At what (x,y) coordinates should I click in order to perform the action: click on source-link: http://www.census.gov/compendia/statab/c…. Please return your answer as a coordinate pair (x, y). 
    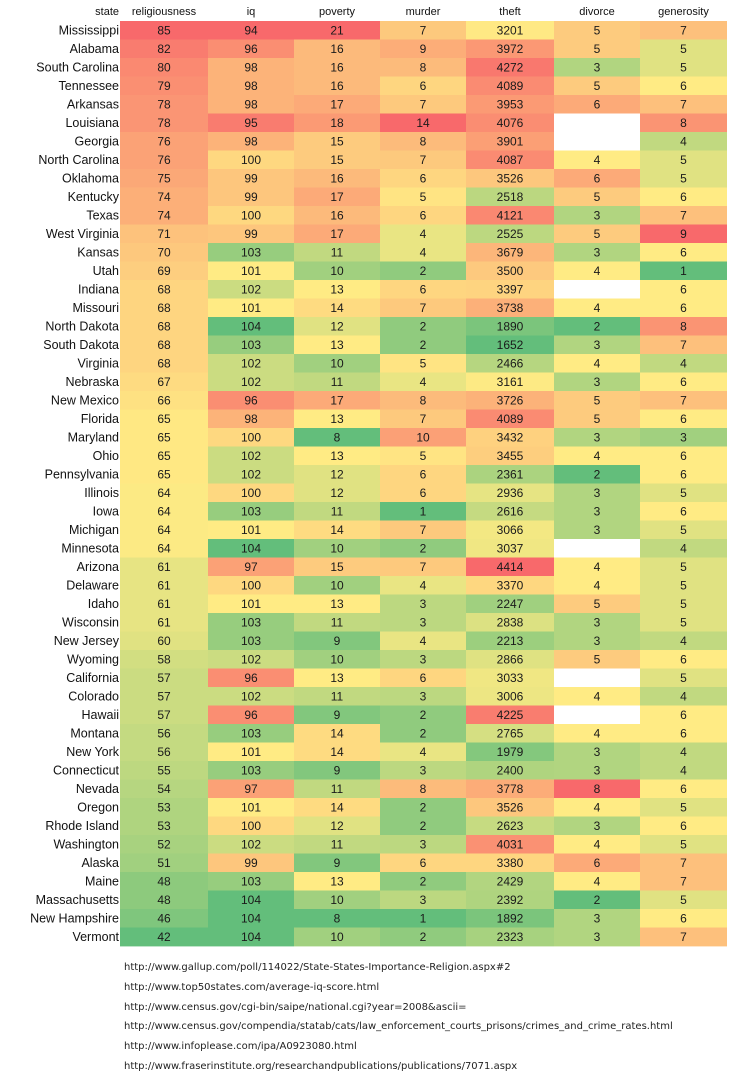
    Looking at the image, I should click on (398, 1027).